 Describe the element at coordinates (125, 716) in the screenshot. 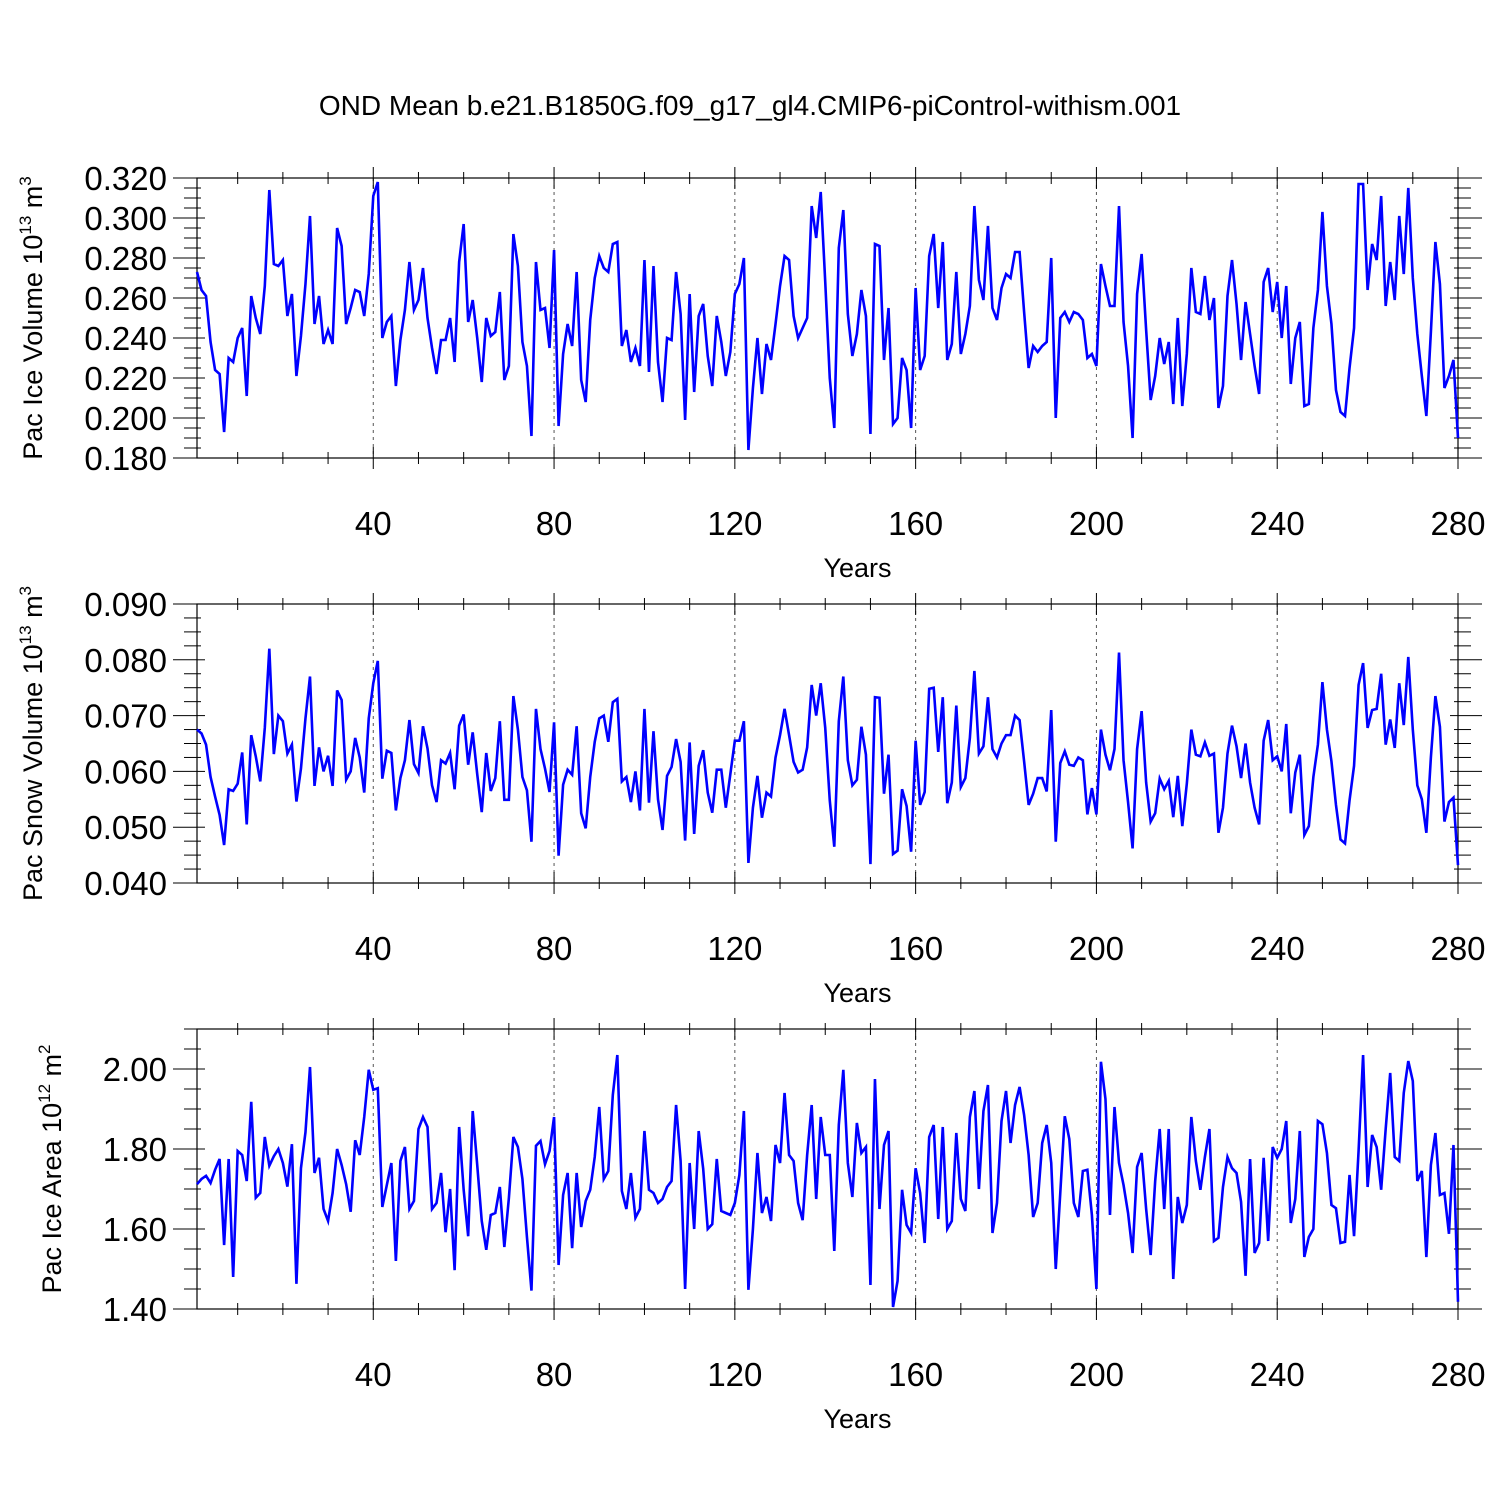

I see `y-tick-label: 0.070` at that location.